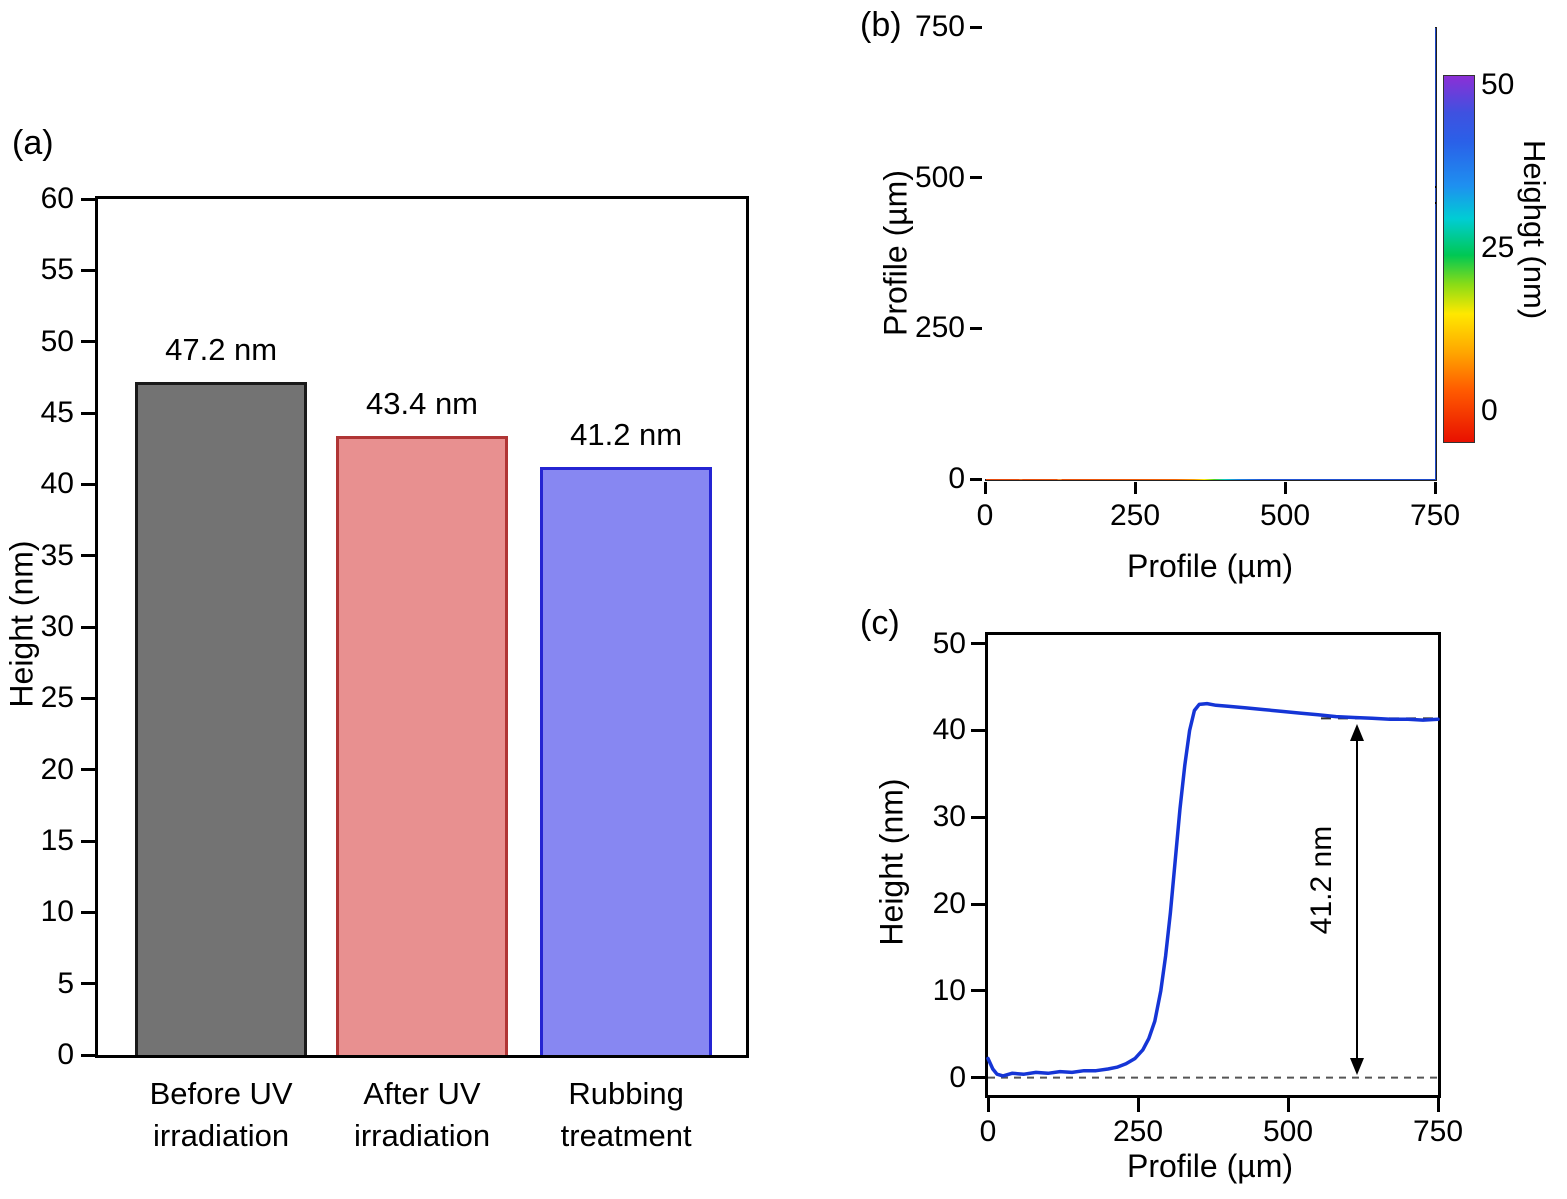 This screenshot has height=1199, width=1567. Describe the element at coordinates (221, 1114) in the screenshot. I see `bar-category-label: Before UV irradiation` at that location.